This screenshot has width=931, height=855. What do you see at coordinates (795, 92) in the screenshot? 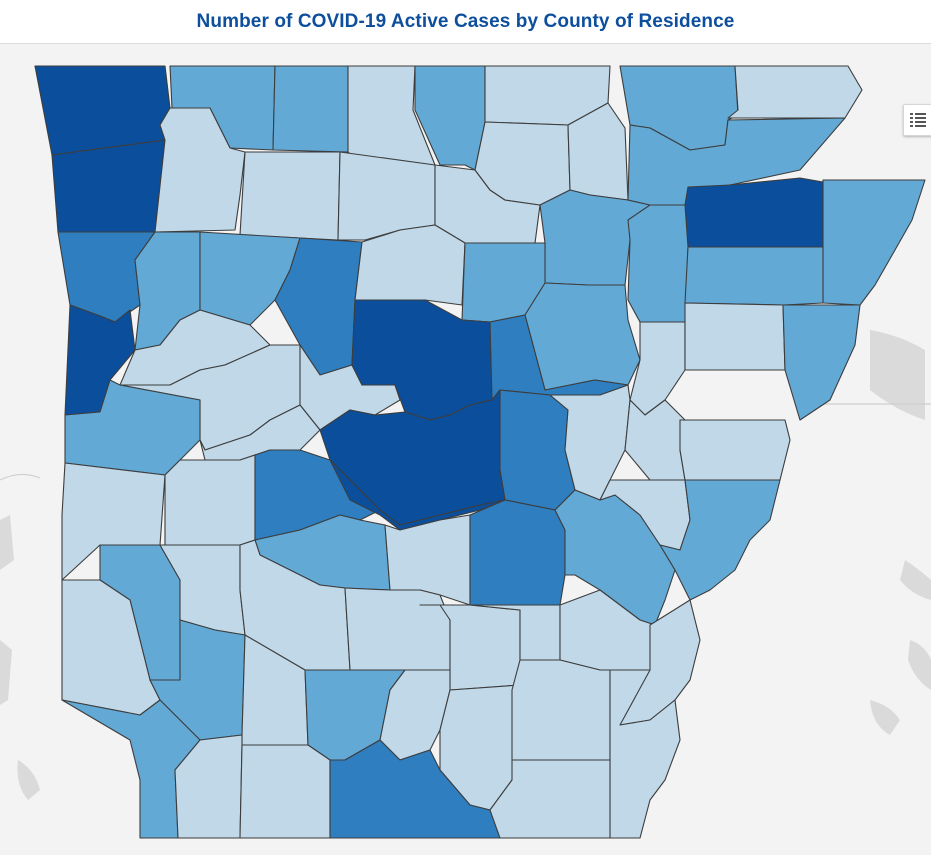
I see `county-clay` at bounding box center [795, 92].